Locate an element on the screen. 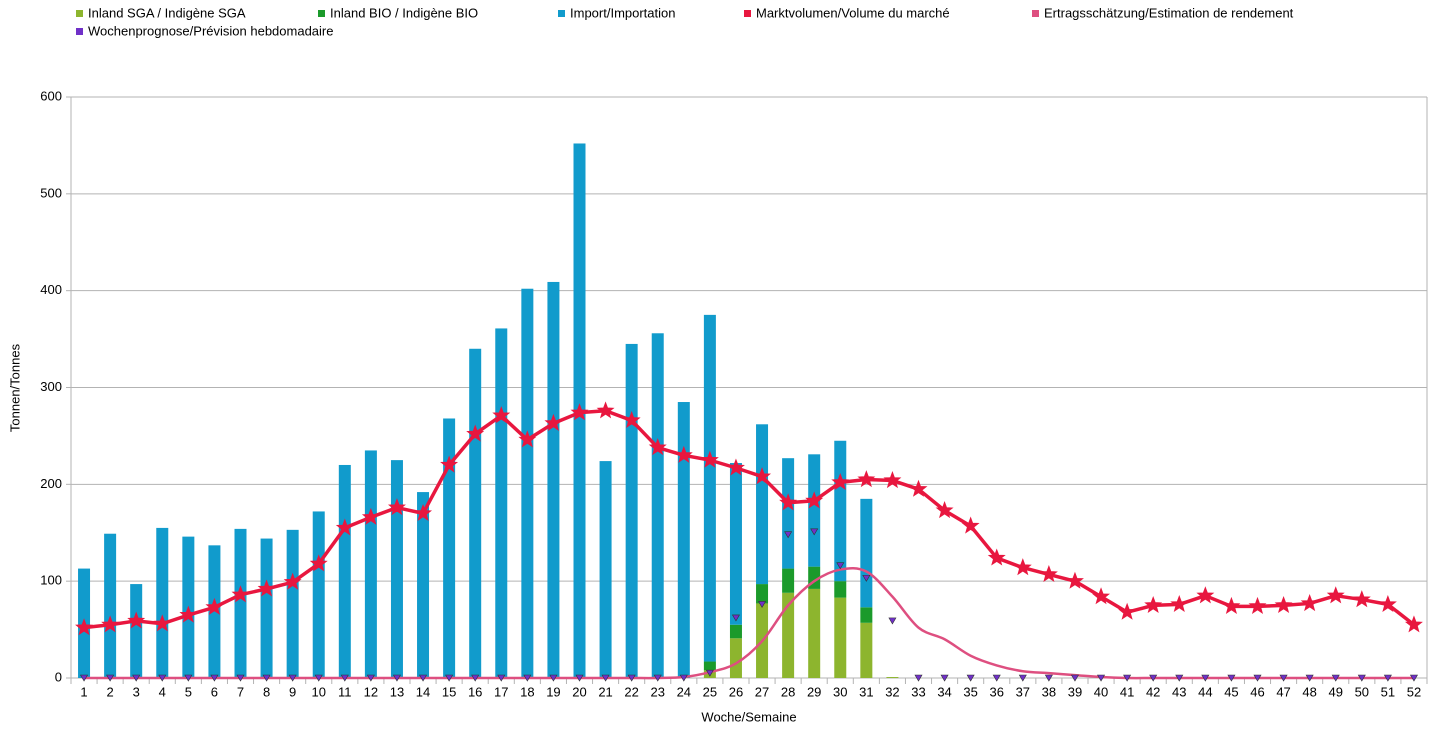  x-tick-label: 46 is located at coordinates (1257, 691).